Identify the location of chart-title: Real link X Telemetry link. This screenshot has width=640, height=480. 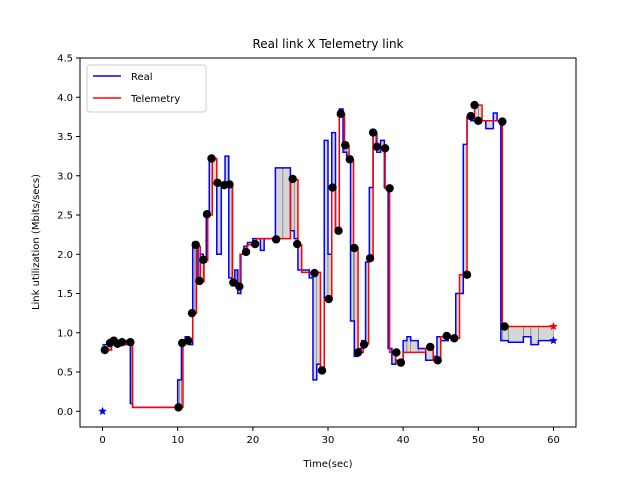
(328, 44).